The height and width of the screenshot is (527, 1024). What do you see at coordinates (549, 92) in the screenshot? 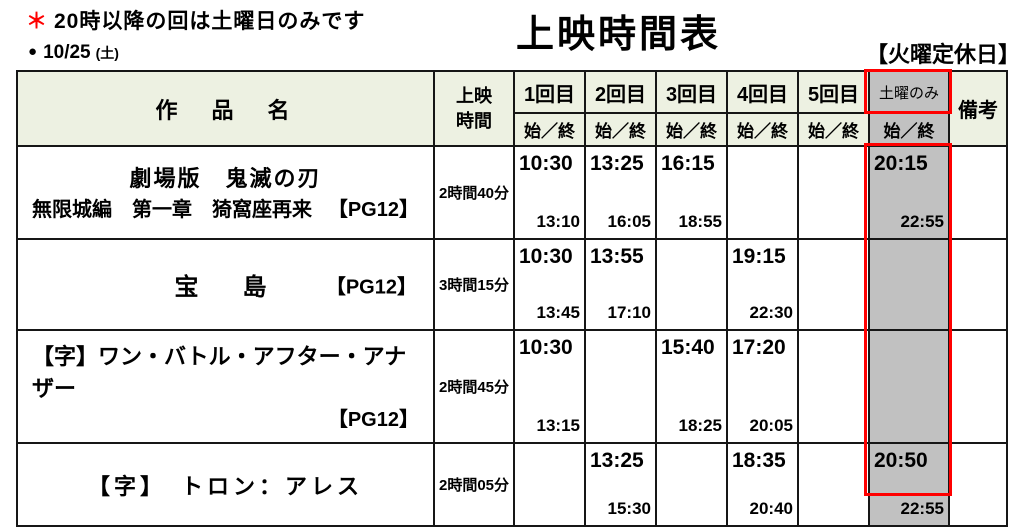
I see `column-header-showing-1: 1回目` at bounding box center [549, 92].